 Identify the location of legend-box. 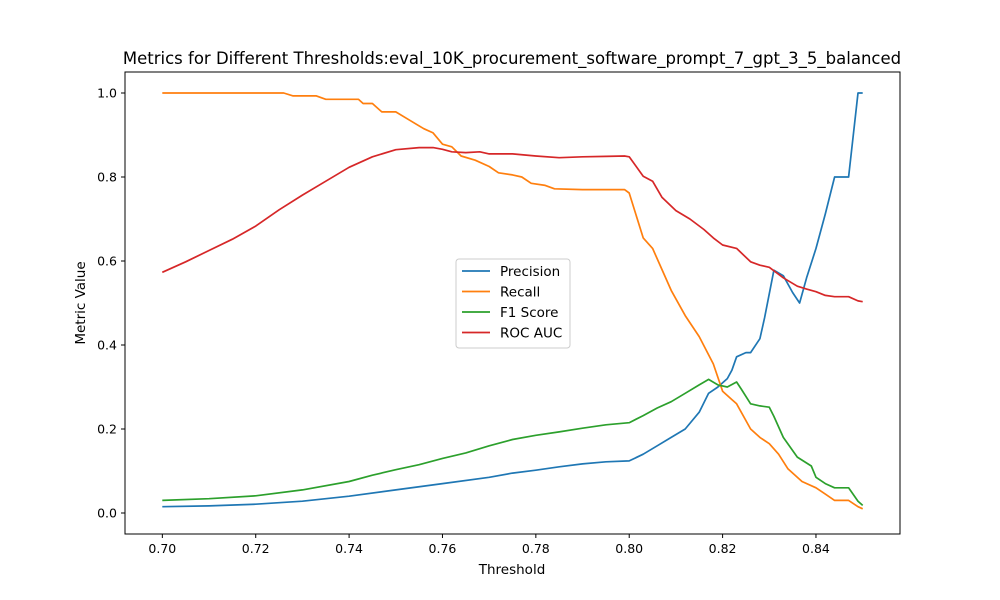
(513, 303).